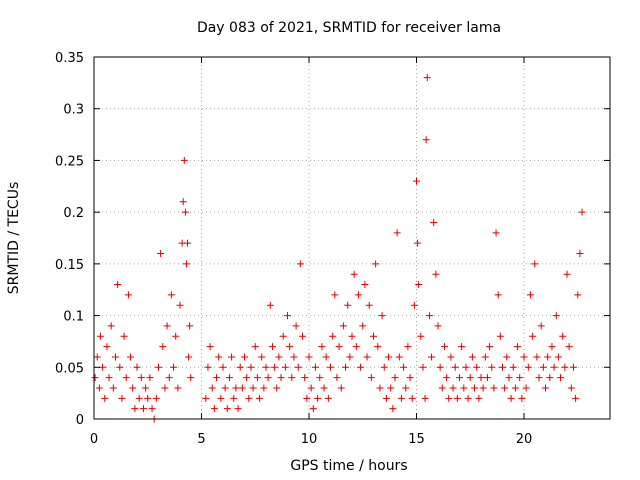 The width and height of the screenshot is (640, 480). What do you see at coordinates (73, 213) in the screenshot?
I see `y-tick-label: 0.2` at bounding box center [73, 213].